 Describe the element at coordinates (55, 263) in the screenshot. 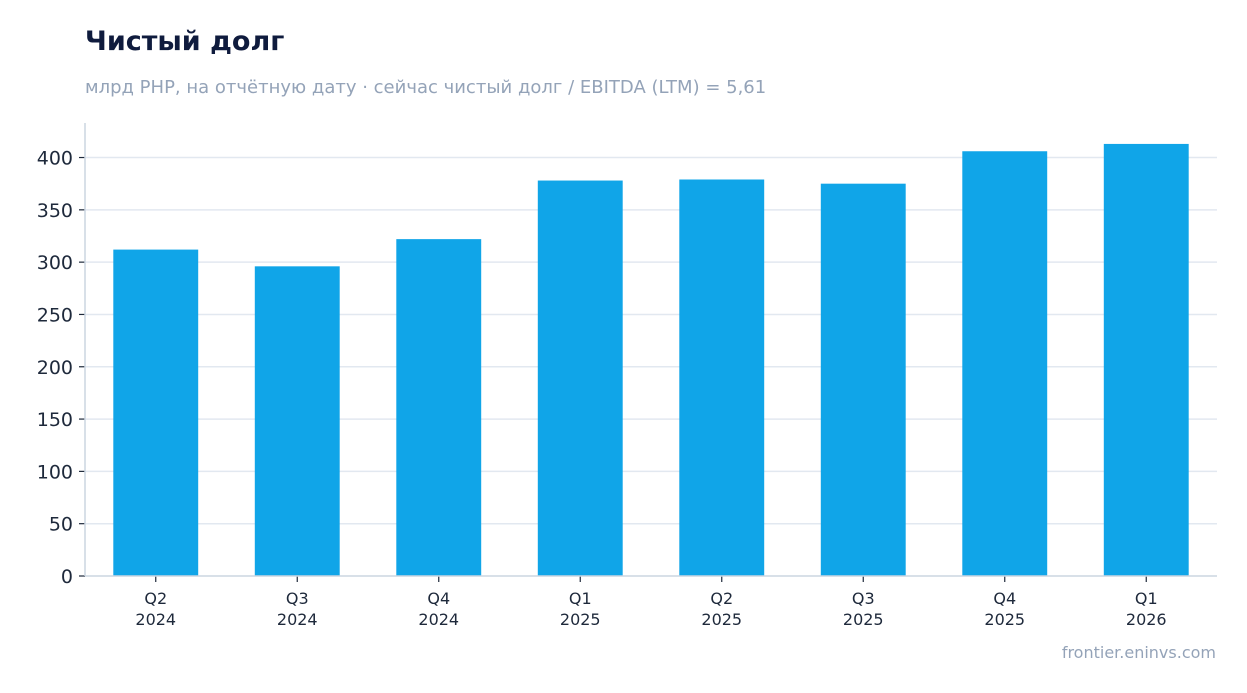

I see `y-tick-label: 300` at that location.